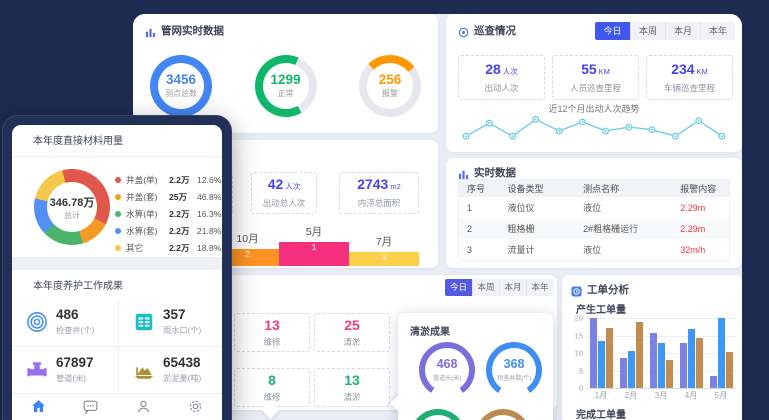  I want to click on stat-box: 28 人次 出动人次, so click(501, 77).